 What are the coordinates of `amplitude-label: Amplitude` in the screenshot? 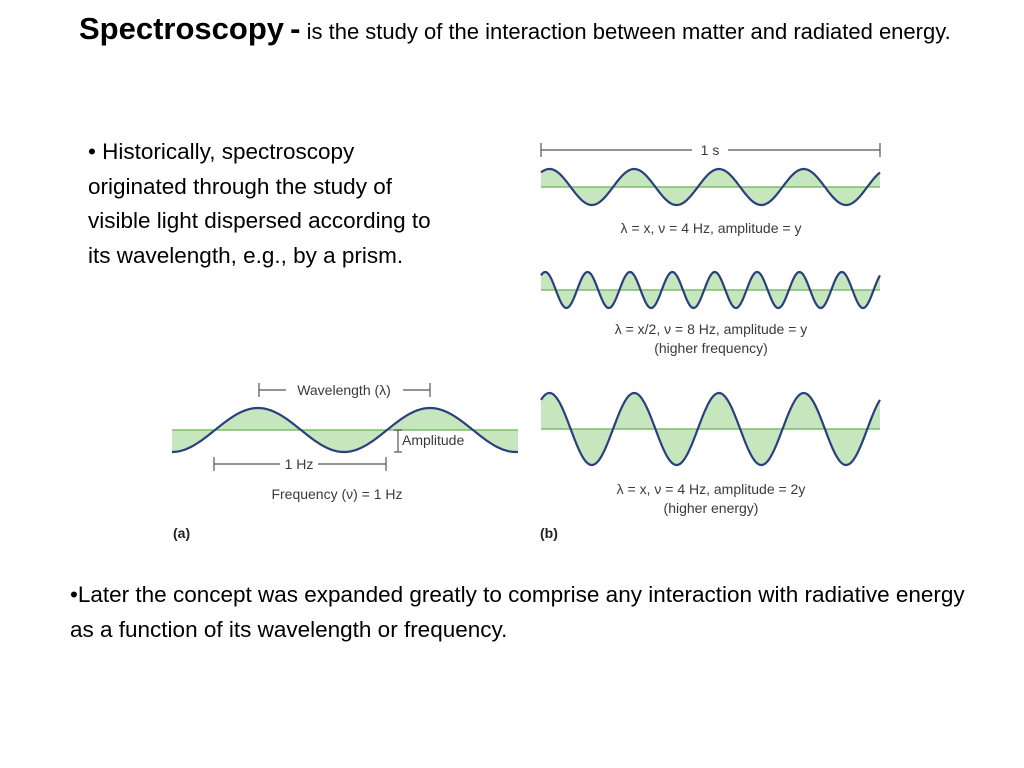 It's located at (433, 440).